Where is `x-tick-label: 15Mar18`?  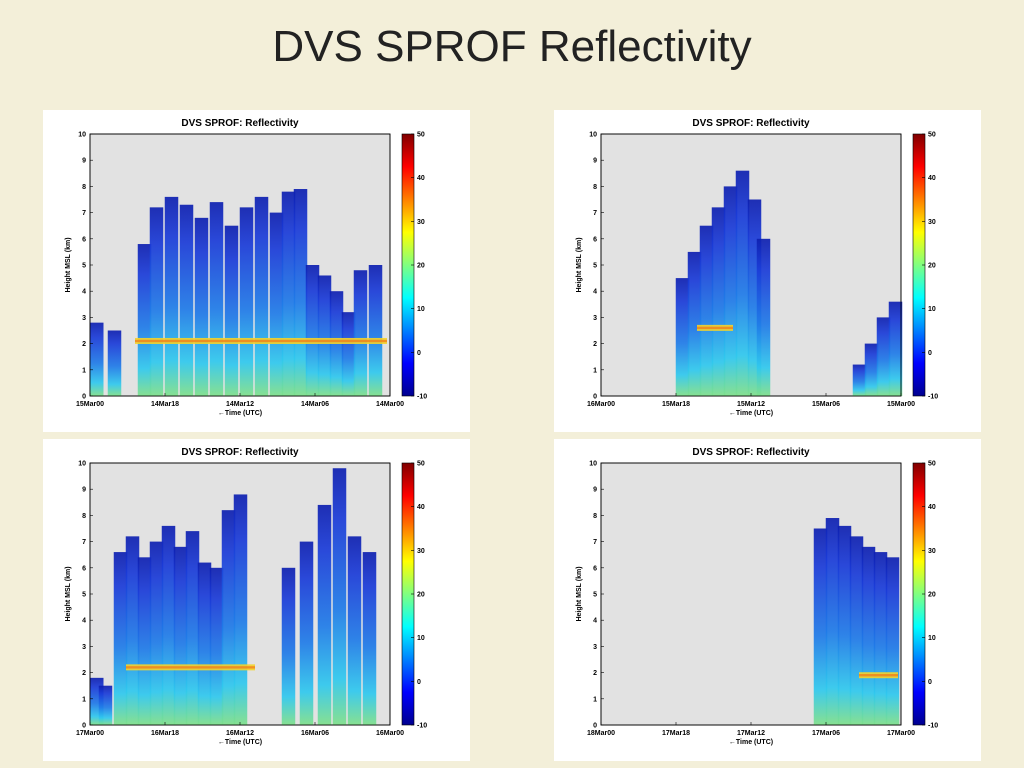 x-tick-label: 15Mar18 is located at coordinates (676, 404).